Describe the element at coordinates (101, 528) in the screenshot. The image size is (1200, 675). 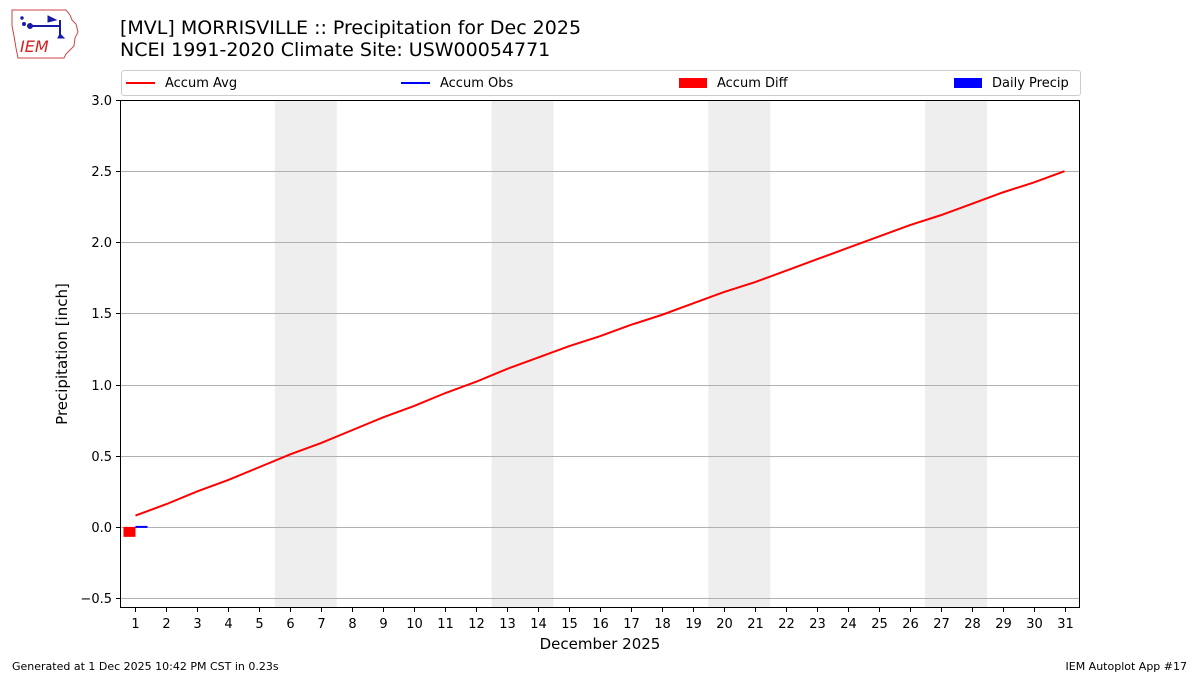
I see `y-tick-label: 0.0` at that location.